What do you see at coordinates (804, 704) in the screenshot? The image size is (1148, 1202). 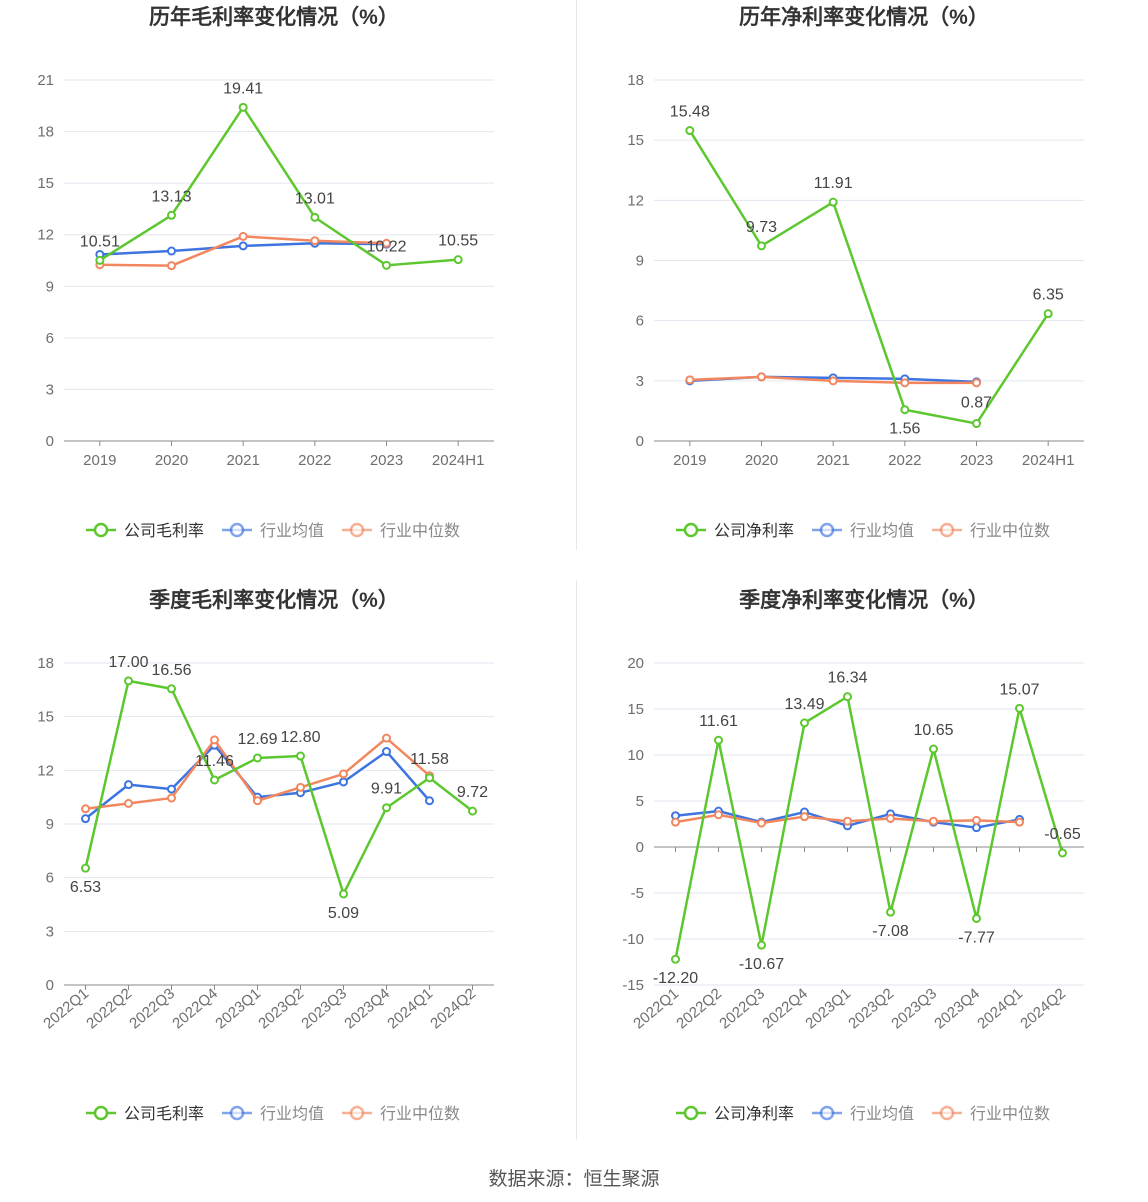 I see `data-label: 13.49` at bounding box center [804, 704].